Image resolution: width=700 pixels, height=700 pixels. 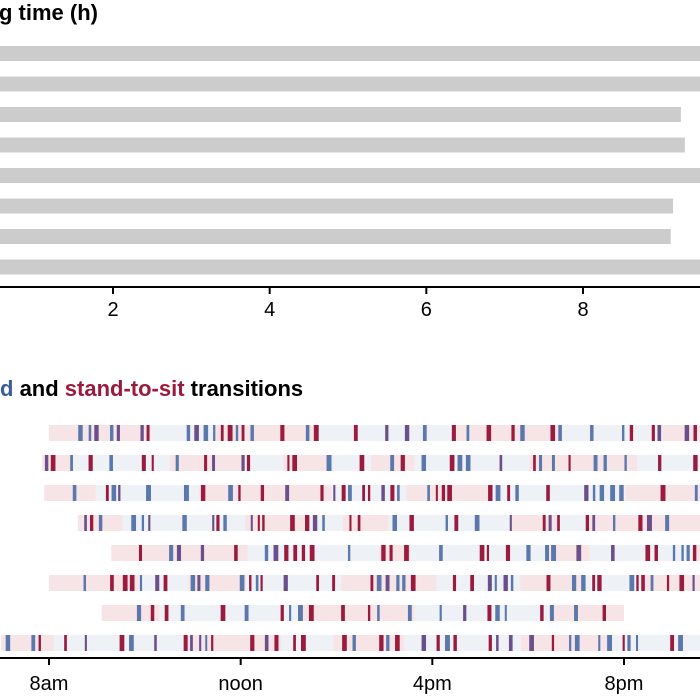 What do you see at coordinates (269, 310) in the screenshot?
I see `x-tick-label-4: 4` at bounding box center [269, 310].